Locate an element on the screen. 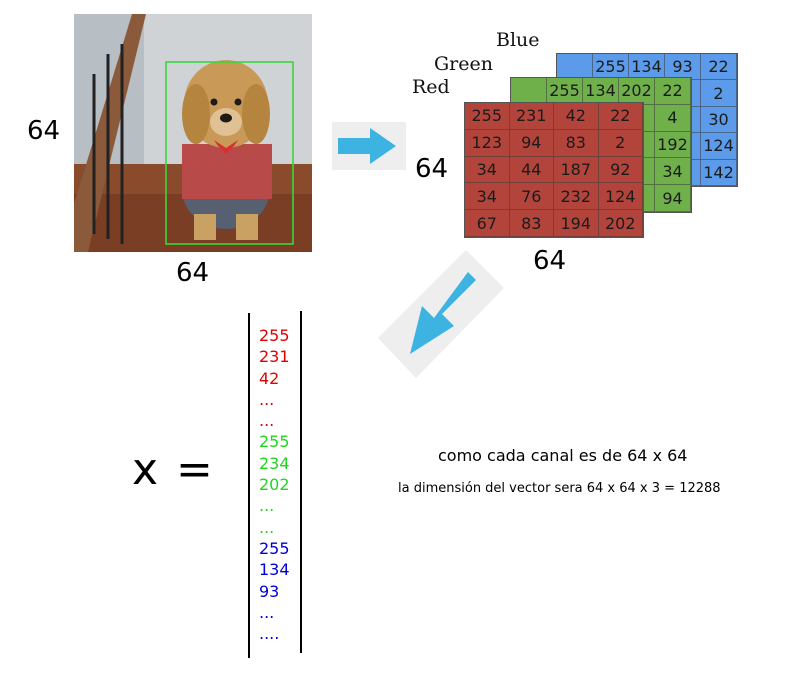 The width and height of the screenshot is (810, 697). vector-right-bar is located at coordinates (301, 482).